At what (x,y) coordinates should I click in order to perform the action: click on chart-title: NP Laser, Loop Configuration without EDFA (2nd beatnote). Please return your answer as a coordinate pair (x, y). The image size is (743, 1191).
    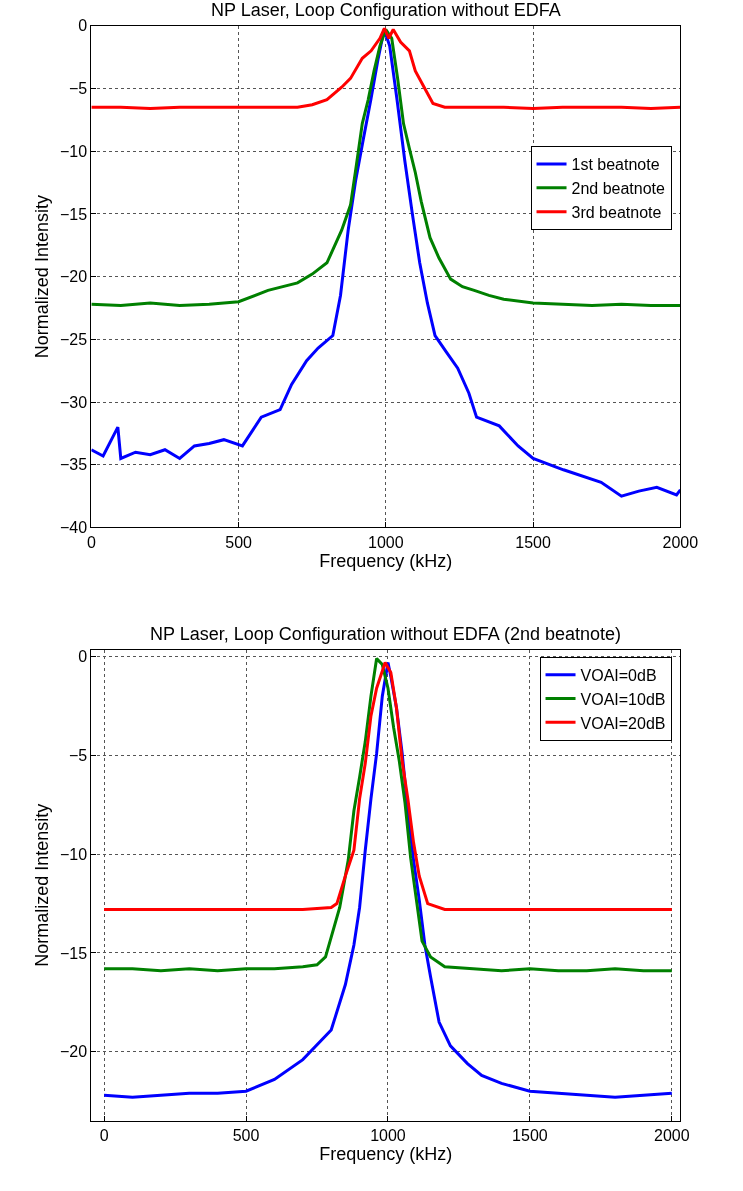
    Looking at the image, I should click on (385, 634).